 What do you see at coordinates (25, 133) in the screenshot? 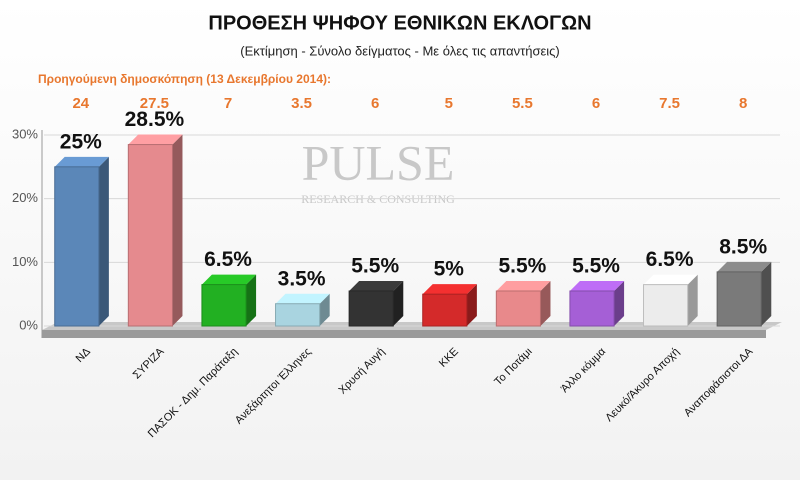
I see `y-tick-label: 30%` at bounding box center [25, 133].